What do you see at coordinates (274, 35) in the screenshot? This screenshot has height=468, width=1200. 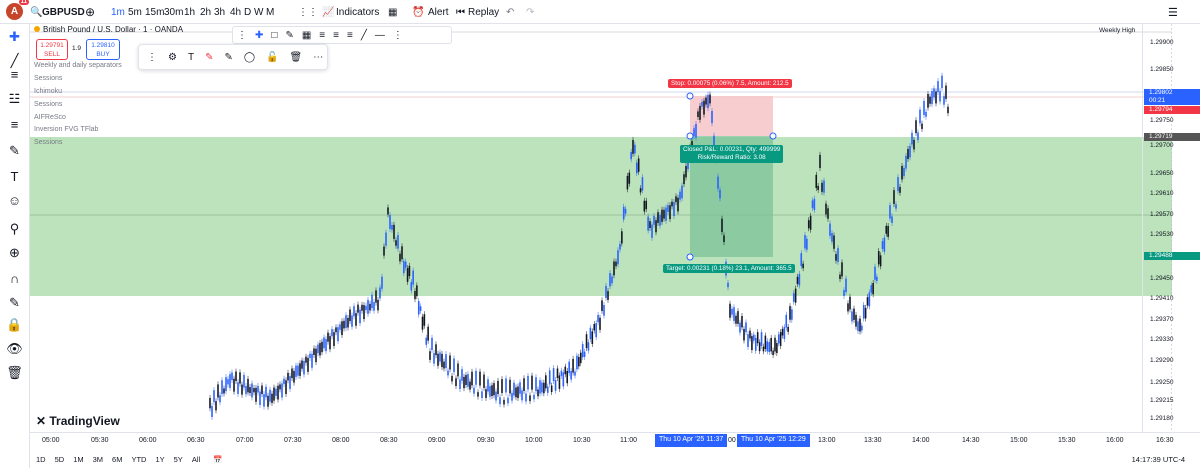 I see `rectangle-icon: □` at bounding box center [274, 35].